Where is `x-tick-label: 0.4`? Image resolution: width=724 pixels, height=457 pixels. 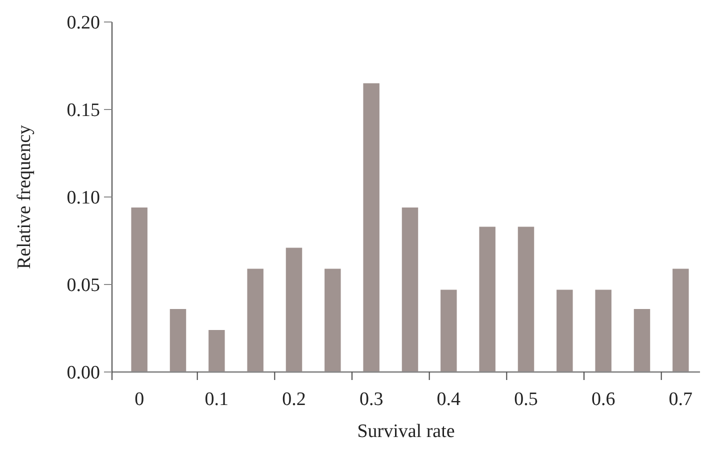 x-tick-label: 0.4 is located at coordinates (449, 399).